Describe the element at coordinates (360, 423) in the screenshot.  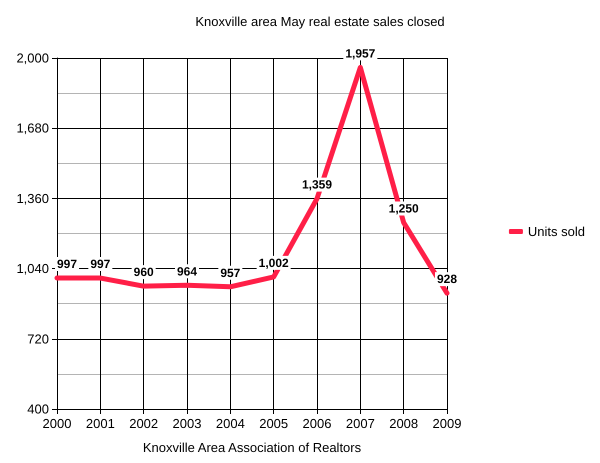
I see `x-tick-label: 2007` at that location.